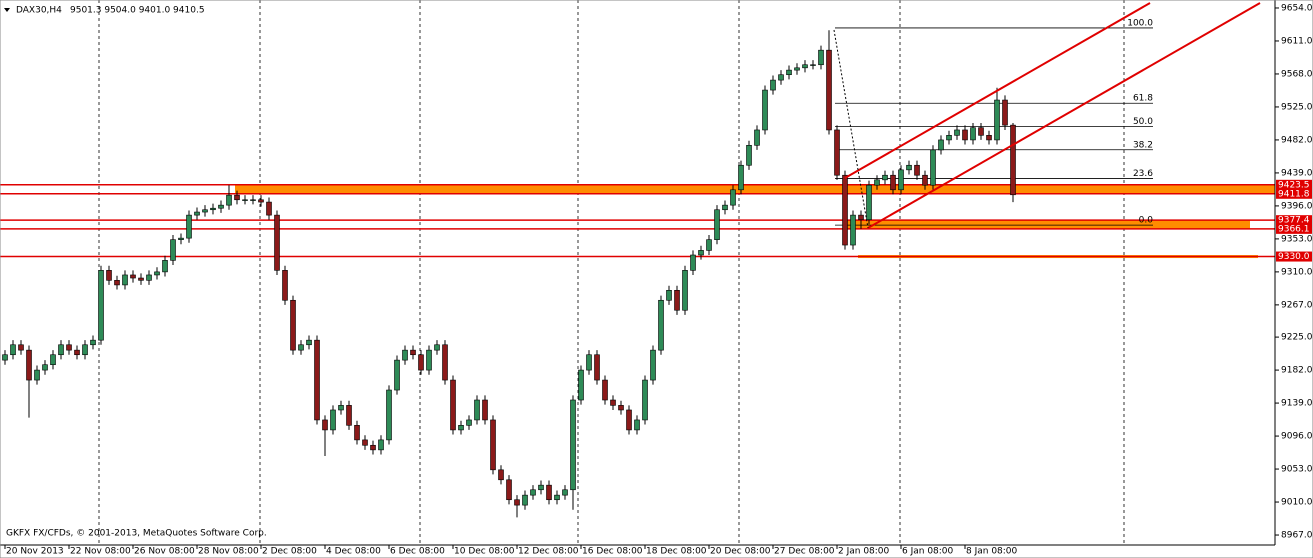  I want to click on level-label: 9377.4, so click(1294, 221).